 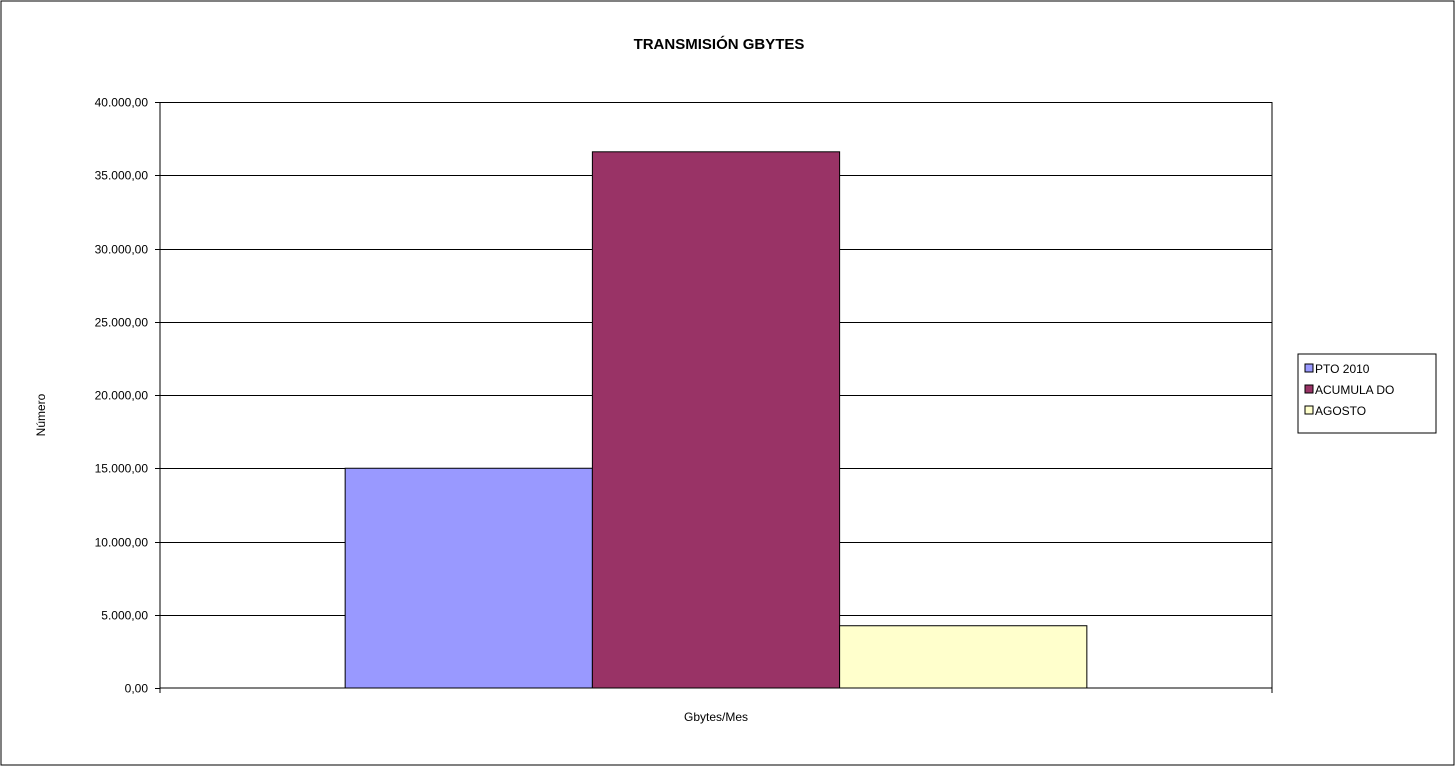 What do you see at coordinates (122, 176) in the screenshot?
I see `y-tick-label: 35.000,00` at bounding box center [122, 176].